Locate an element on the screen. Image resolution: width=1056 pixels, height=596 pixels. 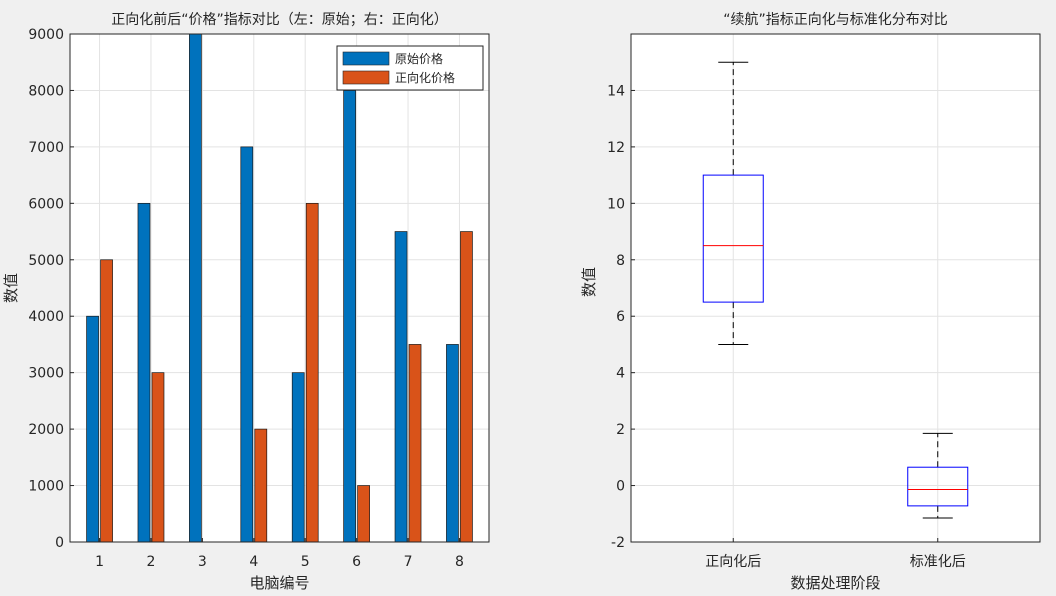
left-y-tick-label: 9000 is located at coordinates (46, 35).